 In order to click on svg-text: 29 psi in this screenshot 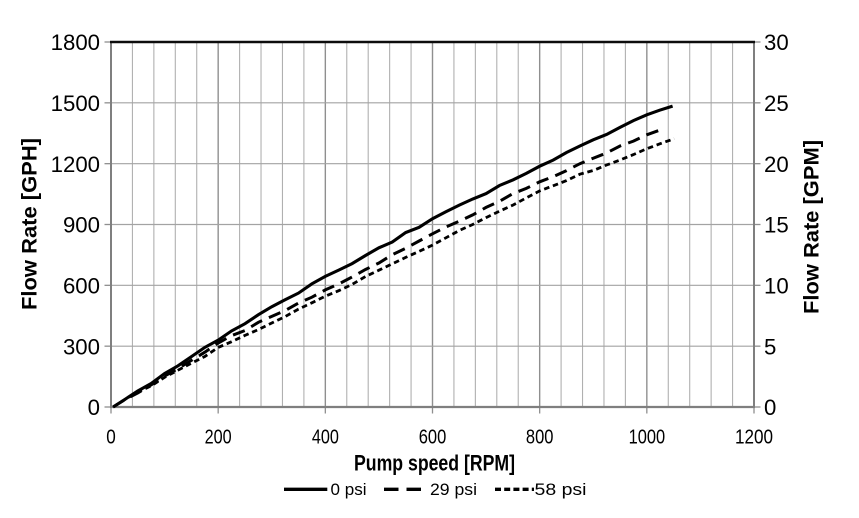, I will do `click(453, 490)`.